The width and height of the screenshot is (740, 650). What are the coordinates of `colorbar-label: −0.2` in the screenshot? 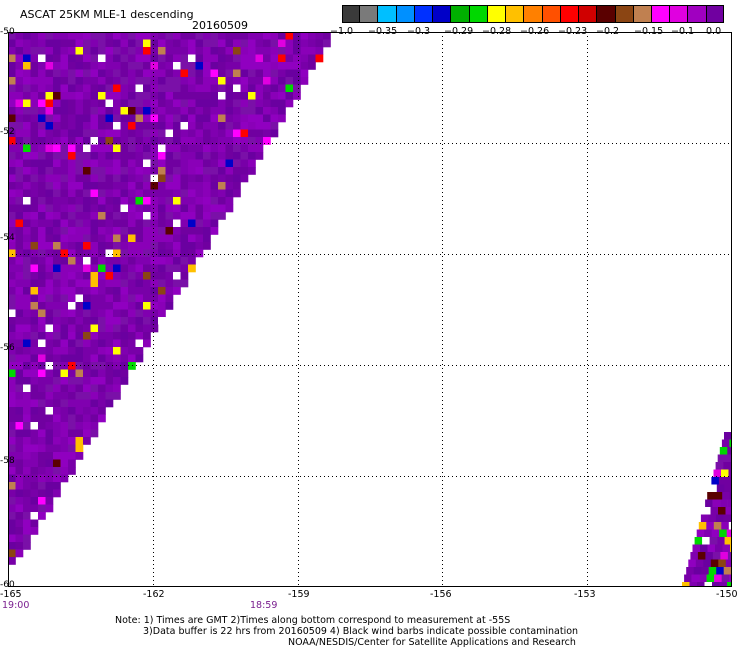 It's located at (608, 31).